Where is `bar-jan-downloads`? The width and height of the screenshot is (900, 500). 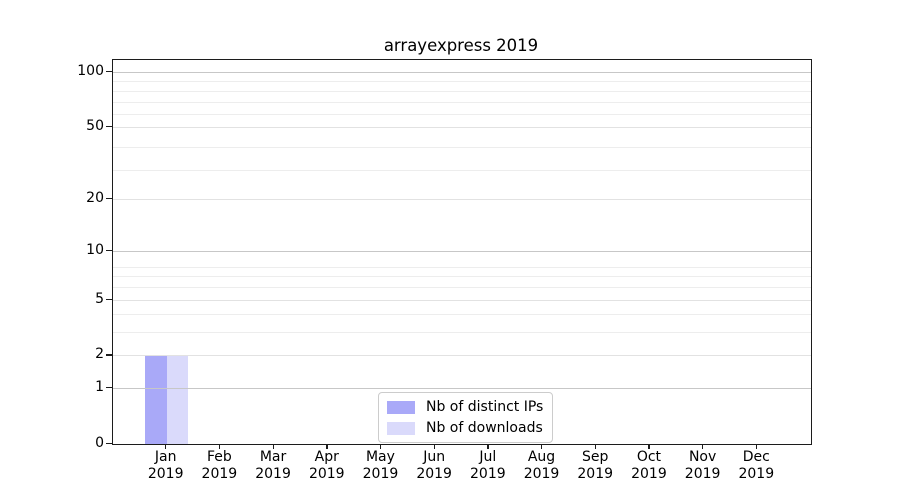 bar-jan-downloads is located at coordinates (177, 399).